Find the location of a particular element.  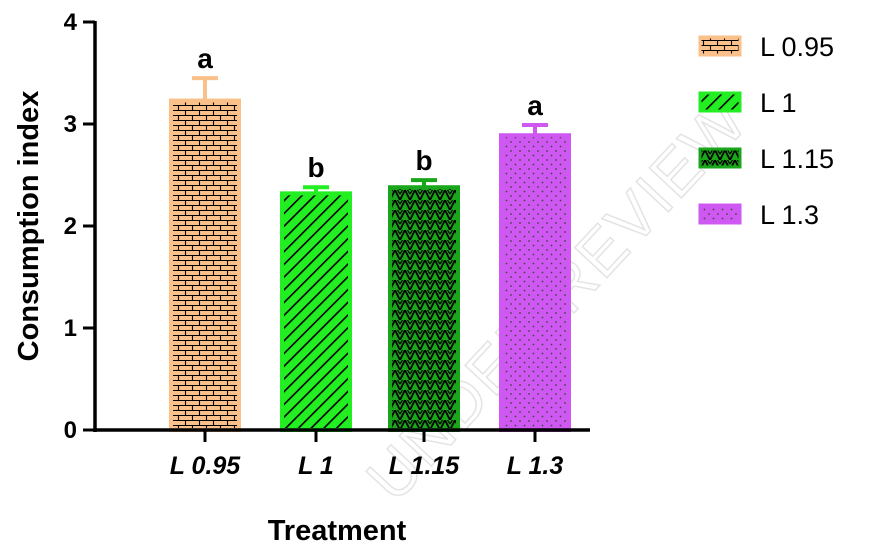

legend-label-1: L 0.95 is located at coordinates (797, 47).